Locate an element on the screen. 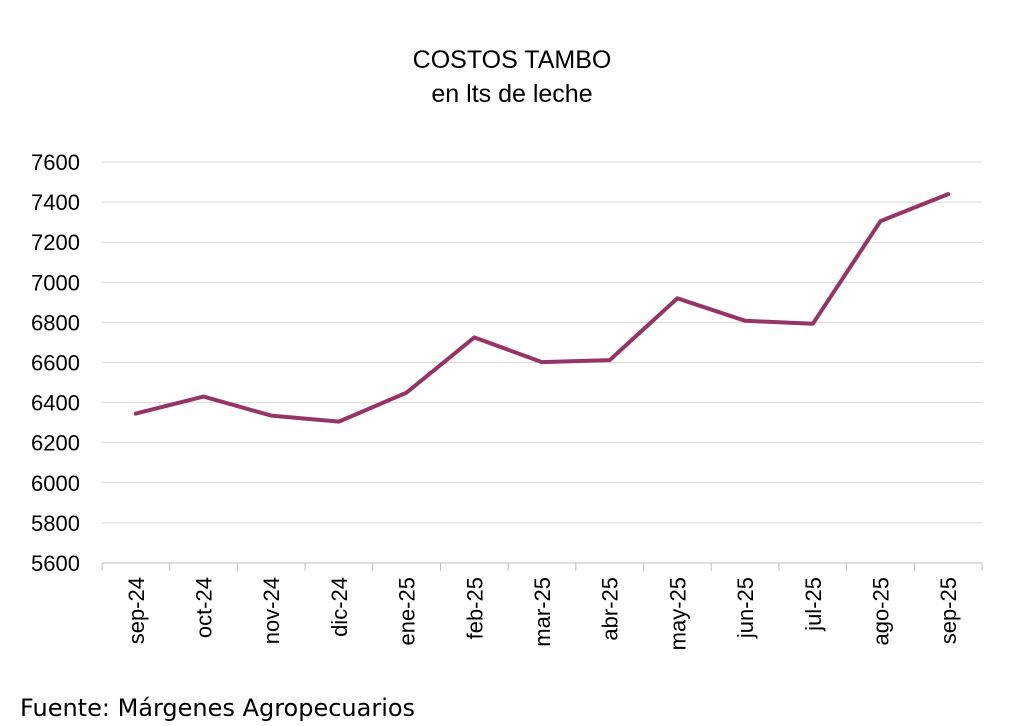 Image resolution: width=1024 pixels, height=726 pixels. x-tick-label: nov-24 is located at coordinates (271, 610).